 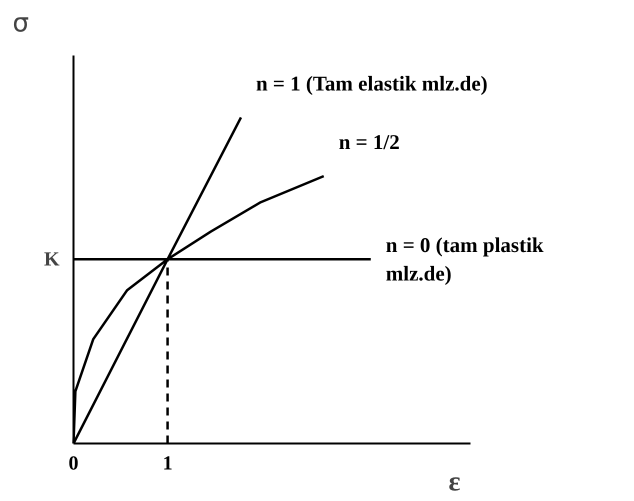 I want to click on y-axis-title: σ, so click(x=20, y=23).